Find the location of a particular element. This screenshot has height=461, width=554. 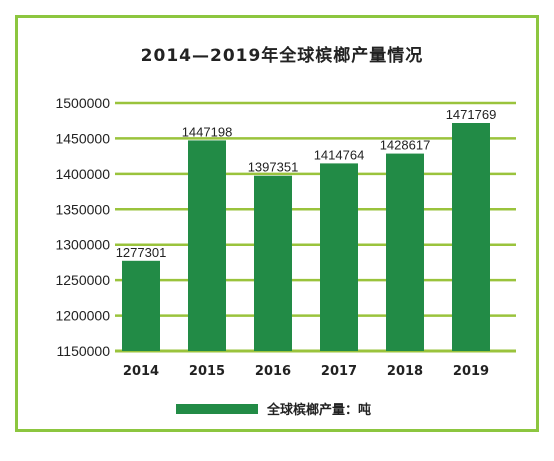

y-tick-label: 1300000 is located at coordinates (82, 245).